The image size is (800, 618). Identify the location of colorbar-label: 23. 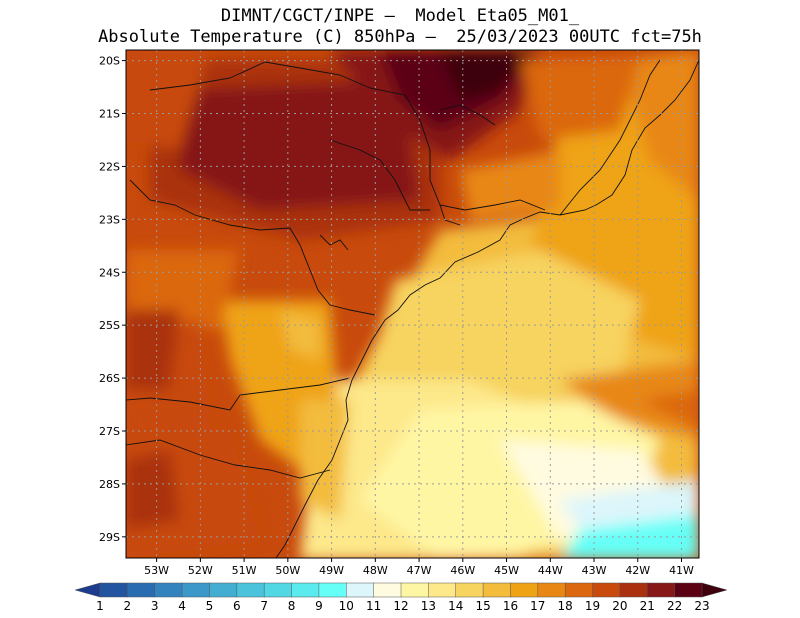
(701, 606).